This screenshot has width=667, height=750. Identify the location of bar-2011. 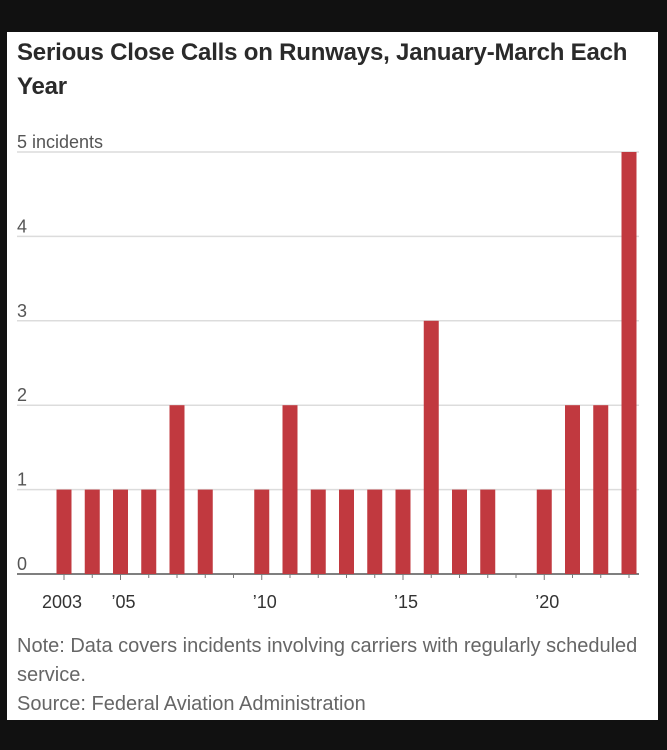
(290, 489).